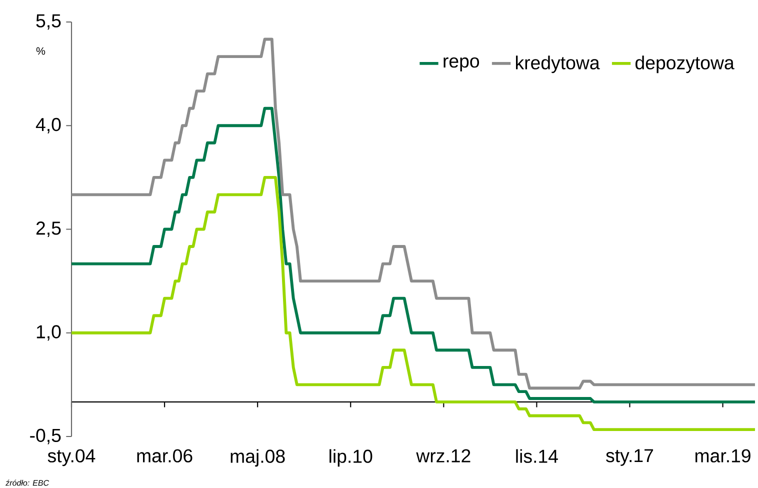  Describe the element at coordinates (685, 65) in the screenshot. I see `legend-label: depozytowa` at that location.